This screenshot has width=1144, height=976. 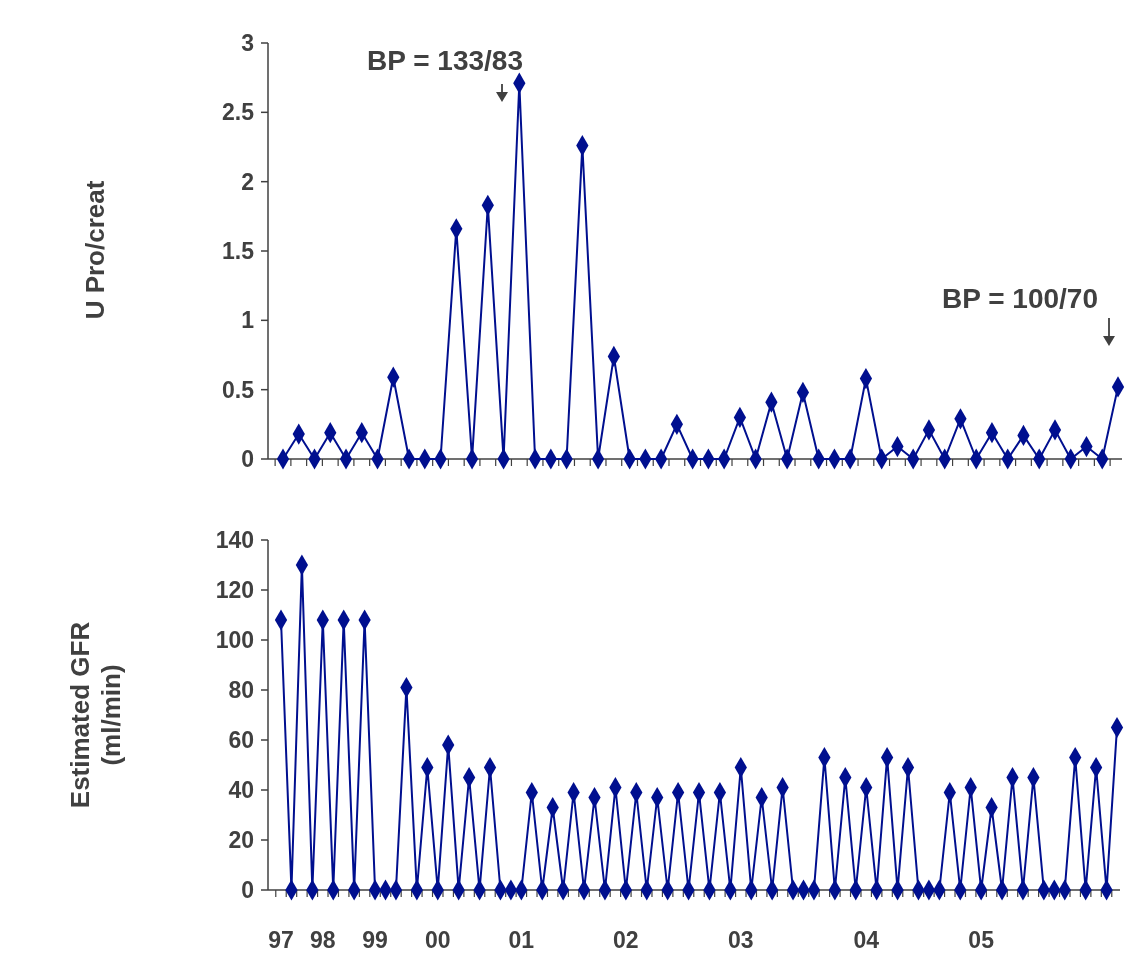 What do you see at coordinates (521, 940) in the screenshot?
I see `x-tick-label: 01` at bounding box center [521, 940].